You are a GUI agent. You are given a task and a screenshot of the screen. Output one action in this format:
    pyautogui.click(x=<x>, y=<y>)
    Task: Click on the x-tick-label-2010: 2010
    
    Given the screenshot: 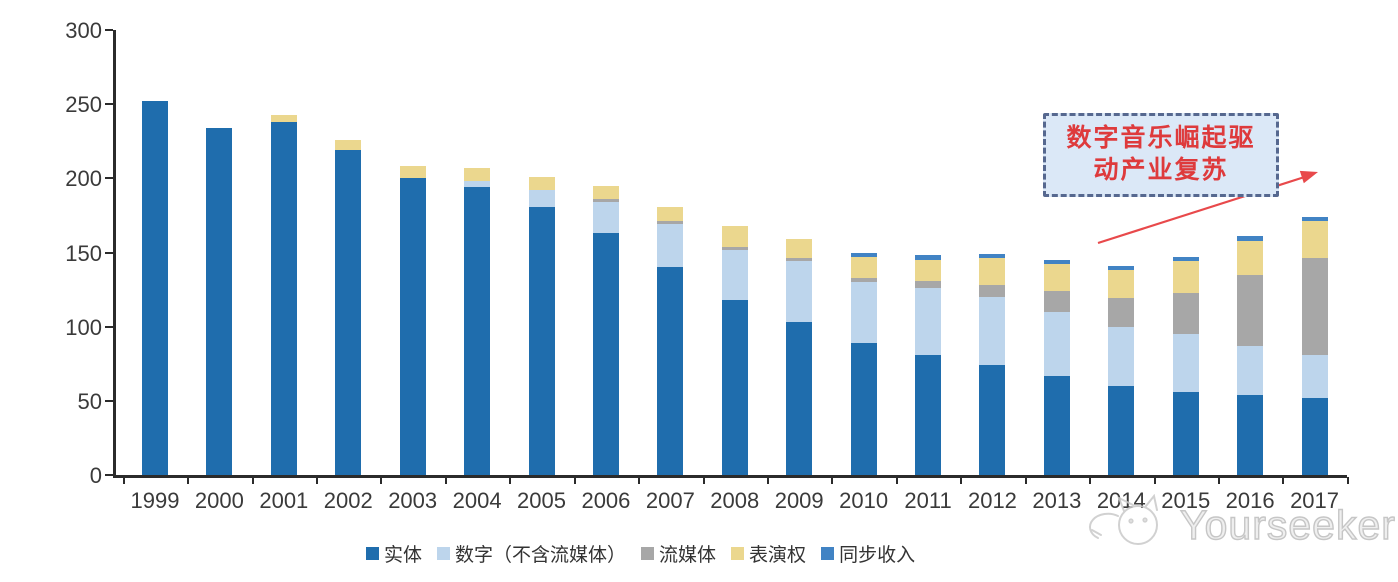 What is the action you would take?
    pyautogui.click(x=864, y=500)
    